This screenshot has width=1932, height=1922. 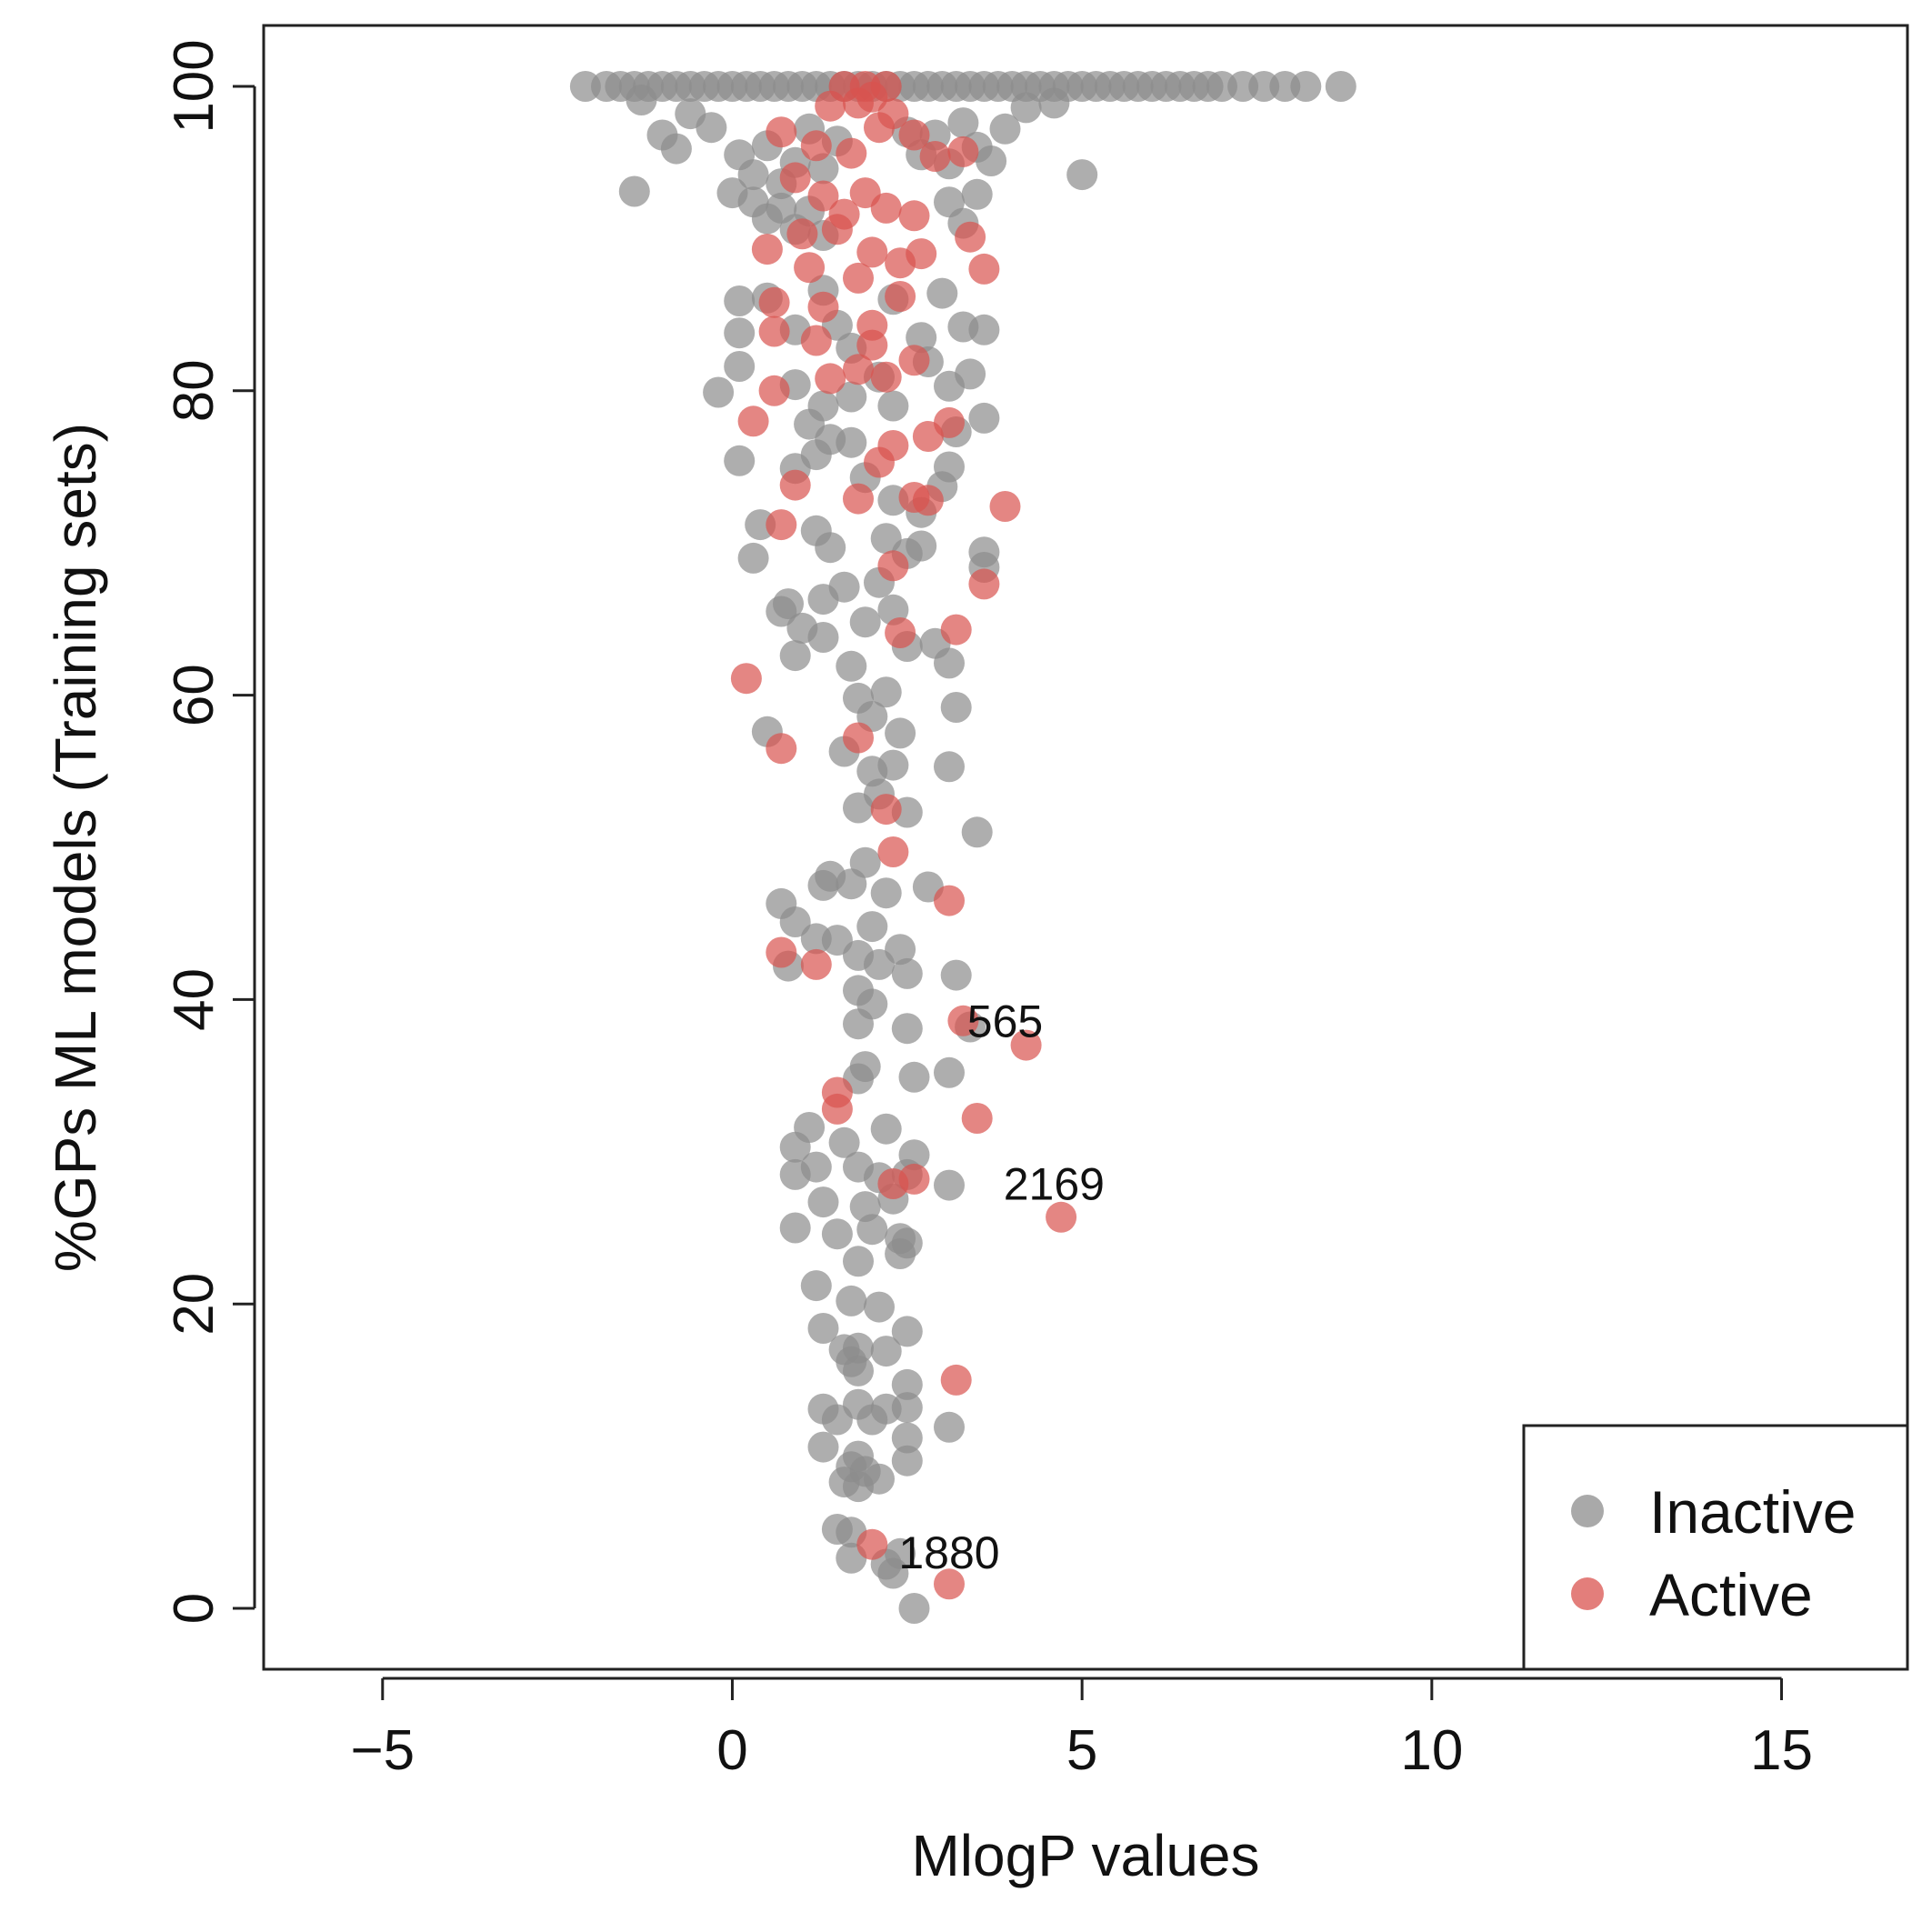 What do you see at coordinates (1587, 1511) in the screenshot?
I see `legend-marker-inactive` at bounding box center [1587, 1511].